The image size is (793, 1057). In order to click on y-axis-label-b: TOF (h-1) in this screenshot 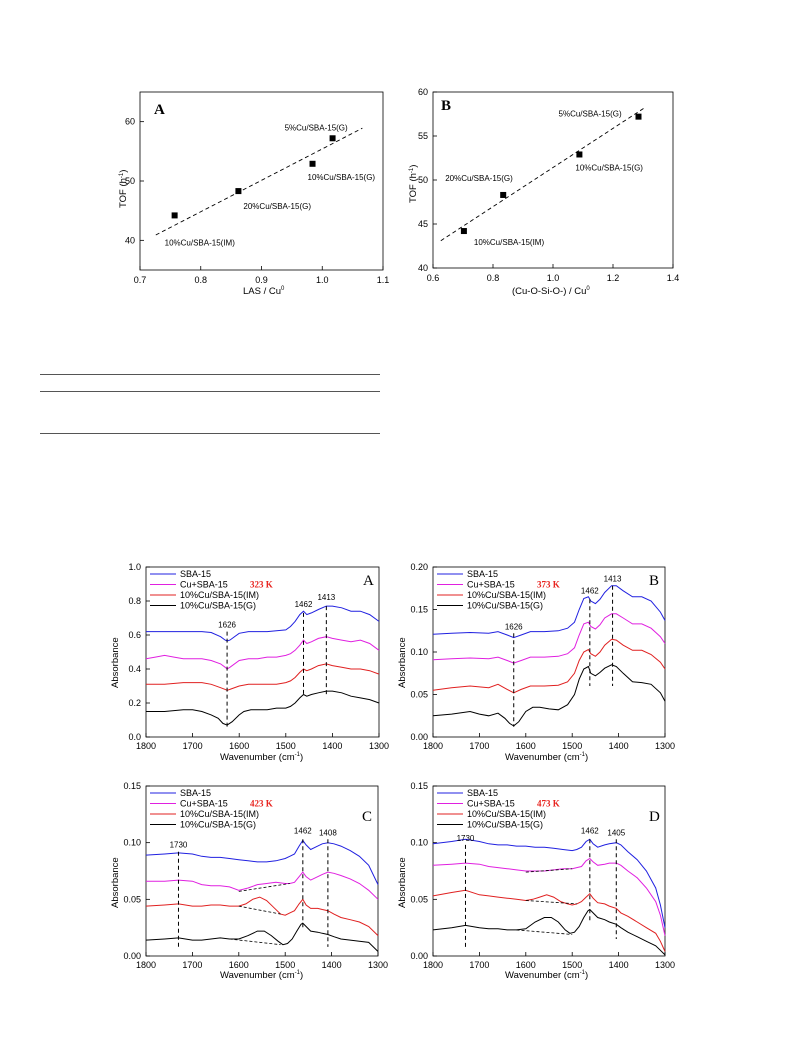, I will do `click(412, 175)`.